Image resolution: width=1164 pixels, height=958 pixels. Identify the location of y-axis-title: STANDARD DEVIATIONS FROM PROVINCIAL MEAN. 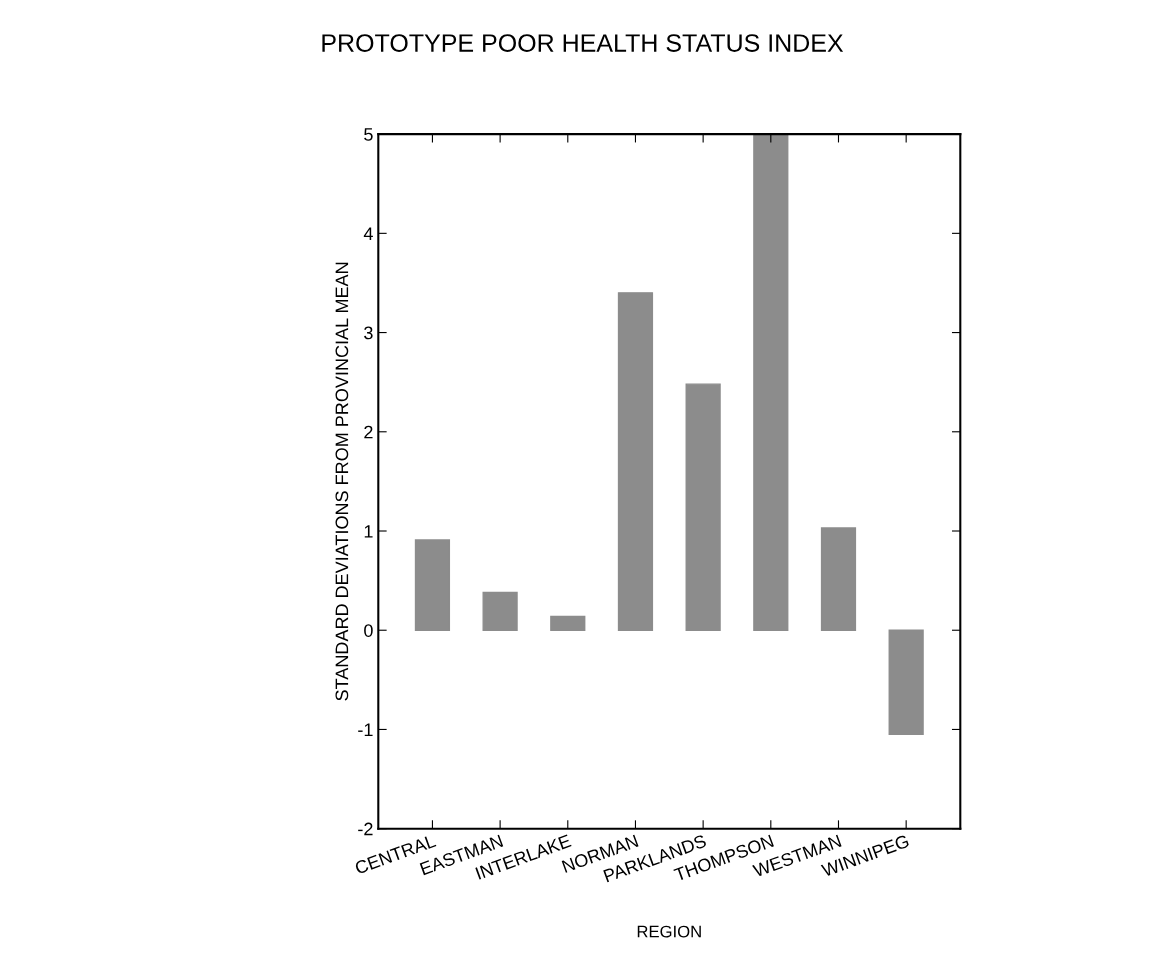
(342, 481).